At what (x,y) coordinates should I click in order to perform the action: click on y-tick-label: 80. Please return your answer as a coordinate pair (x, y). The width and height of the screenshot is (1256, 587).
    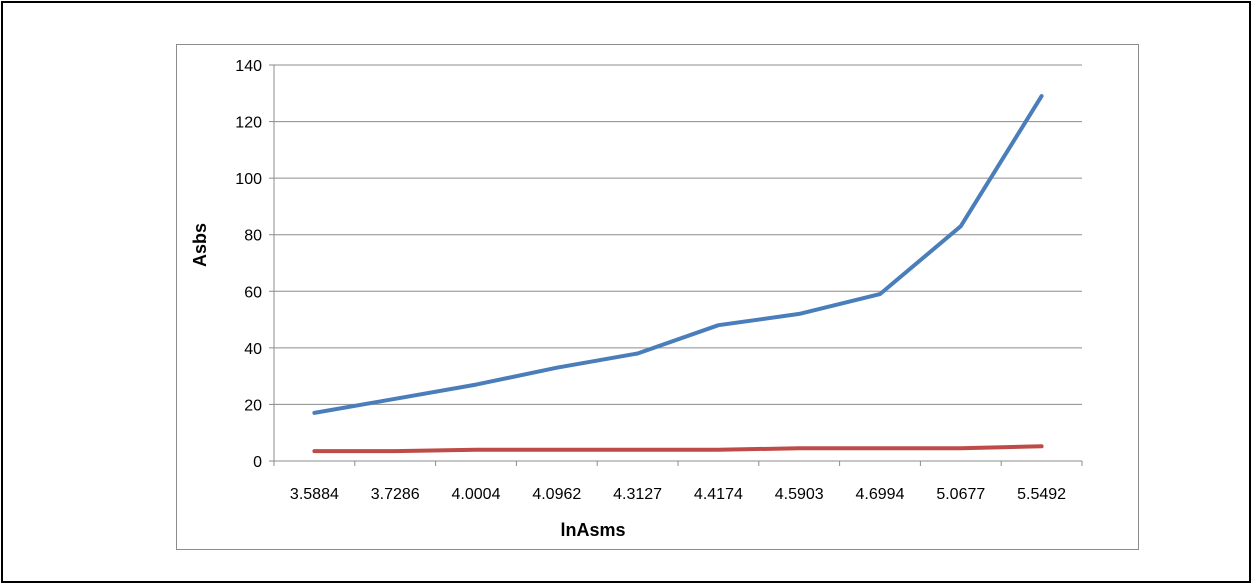
    Looking at the image, I should click on (253, 236).